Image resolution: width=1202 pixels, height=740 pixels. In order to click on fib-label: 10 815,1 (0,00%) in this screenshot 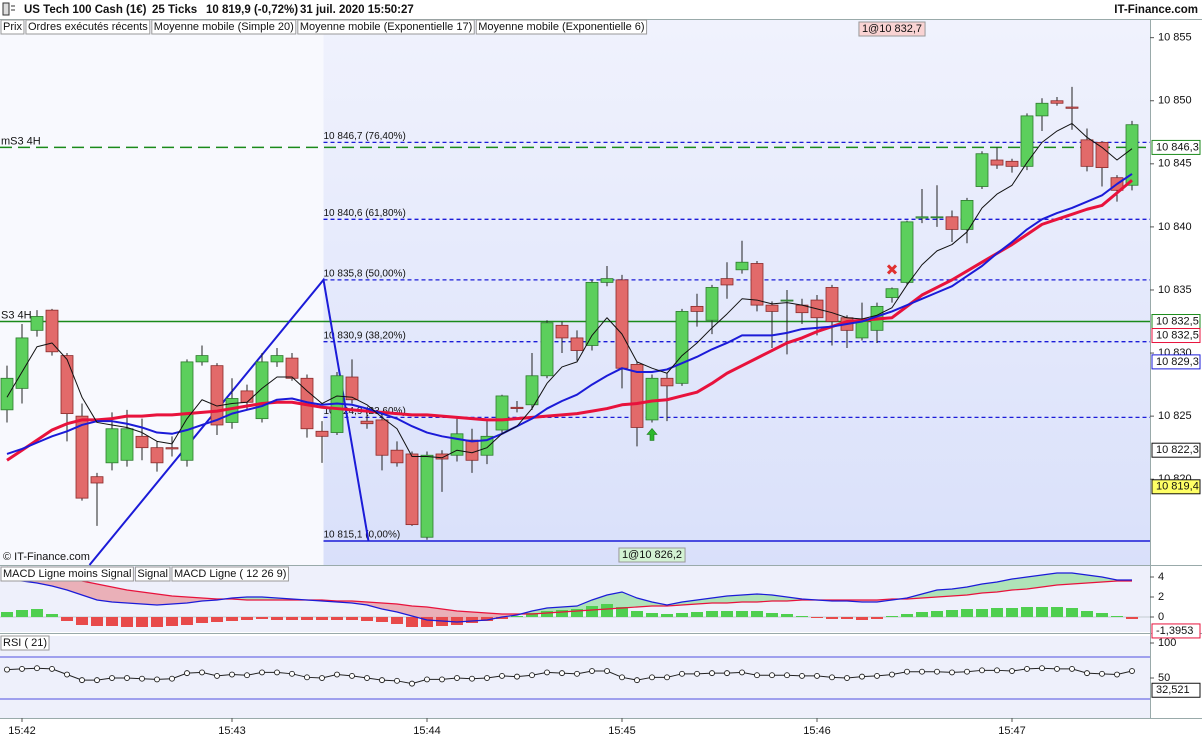, I will do `click(362, 535)`.